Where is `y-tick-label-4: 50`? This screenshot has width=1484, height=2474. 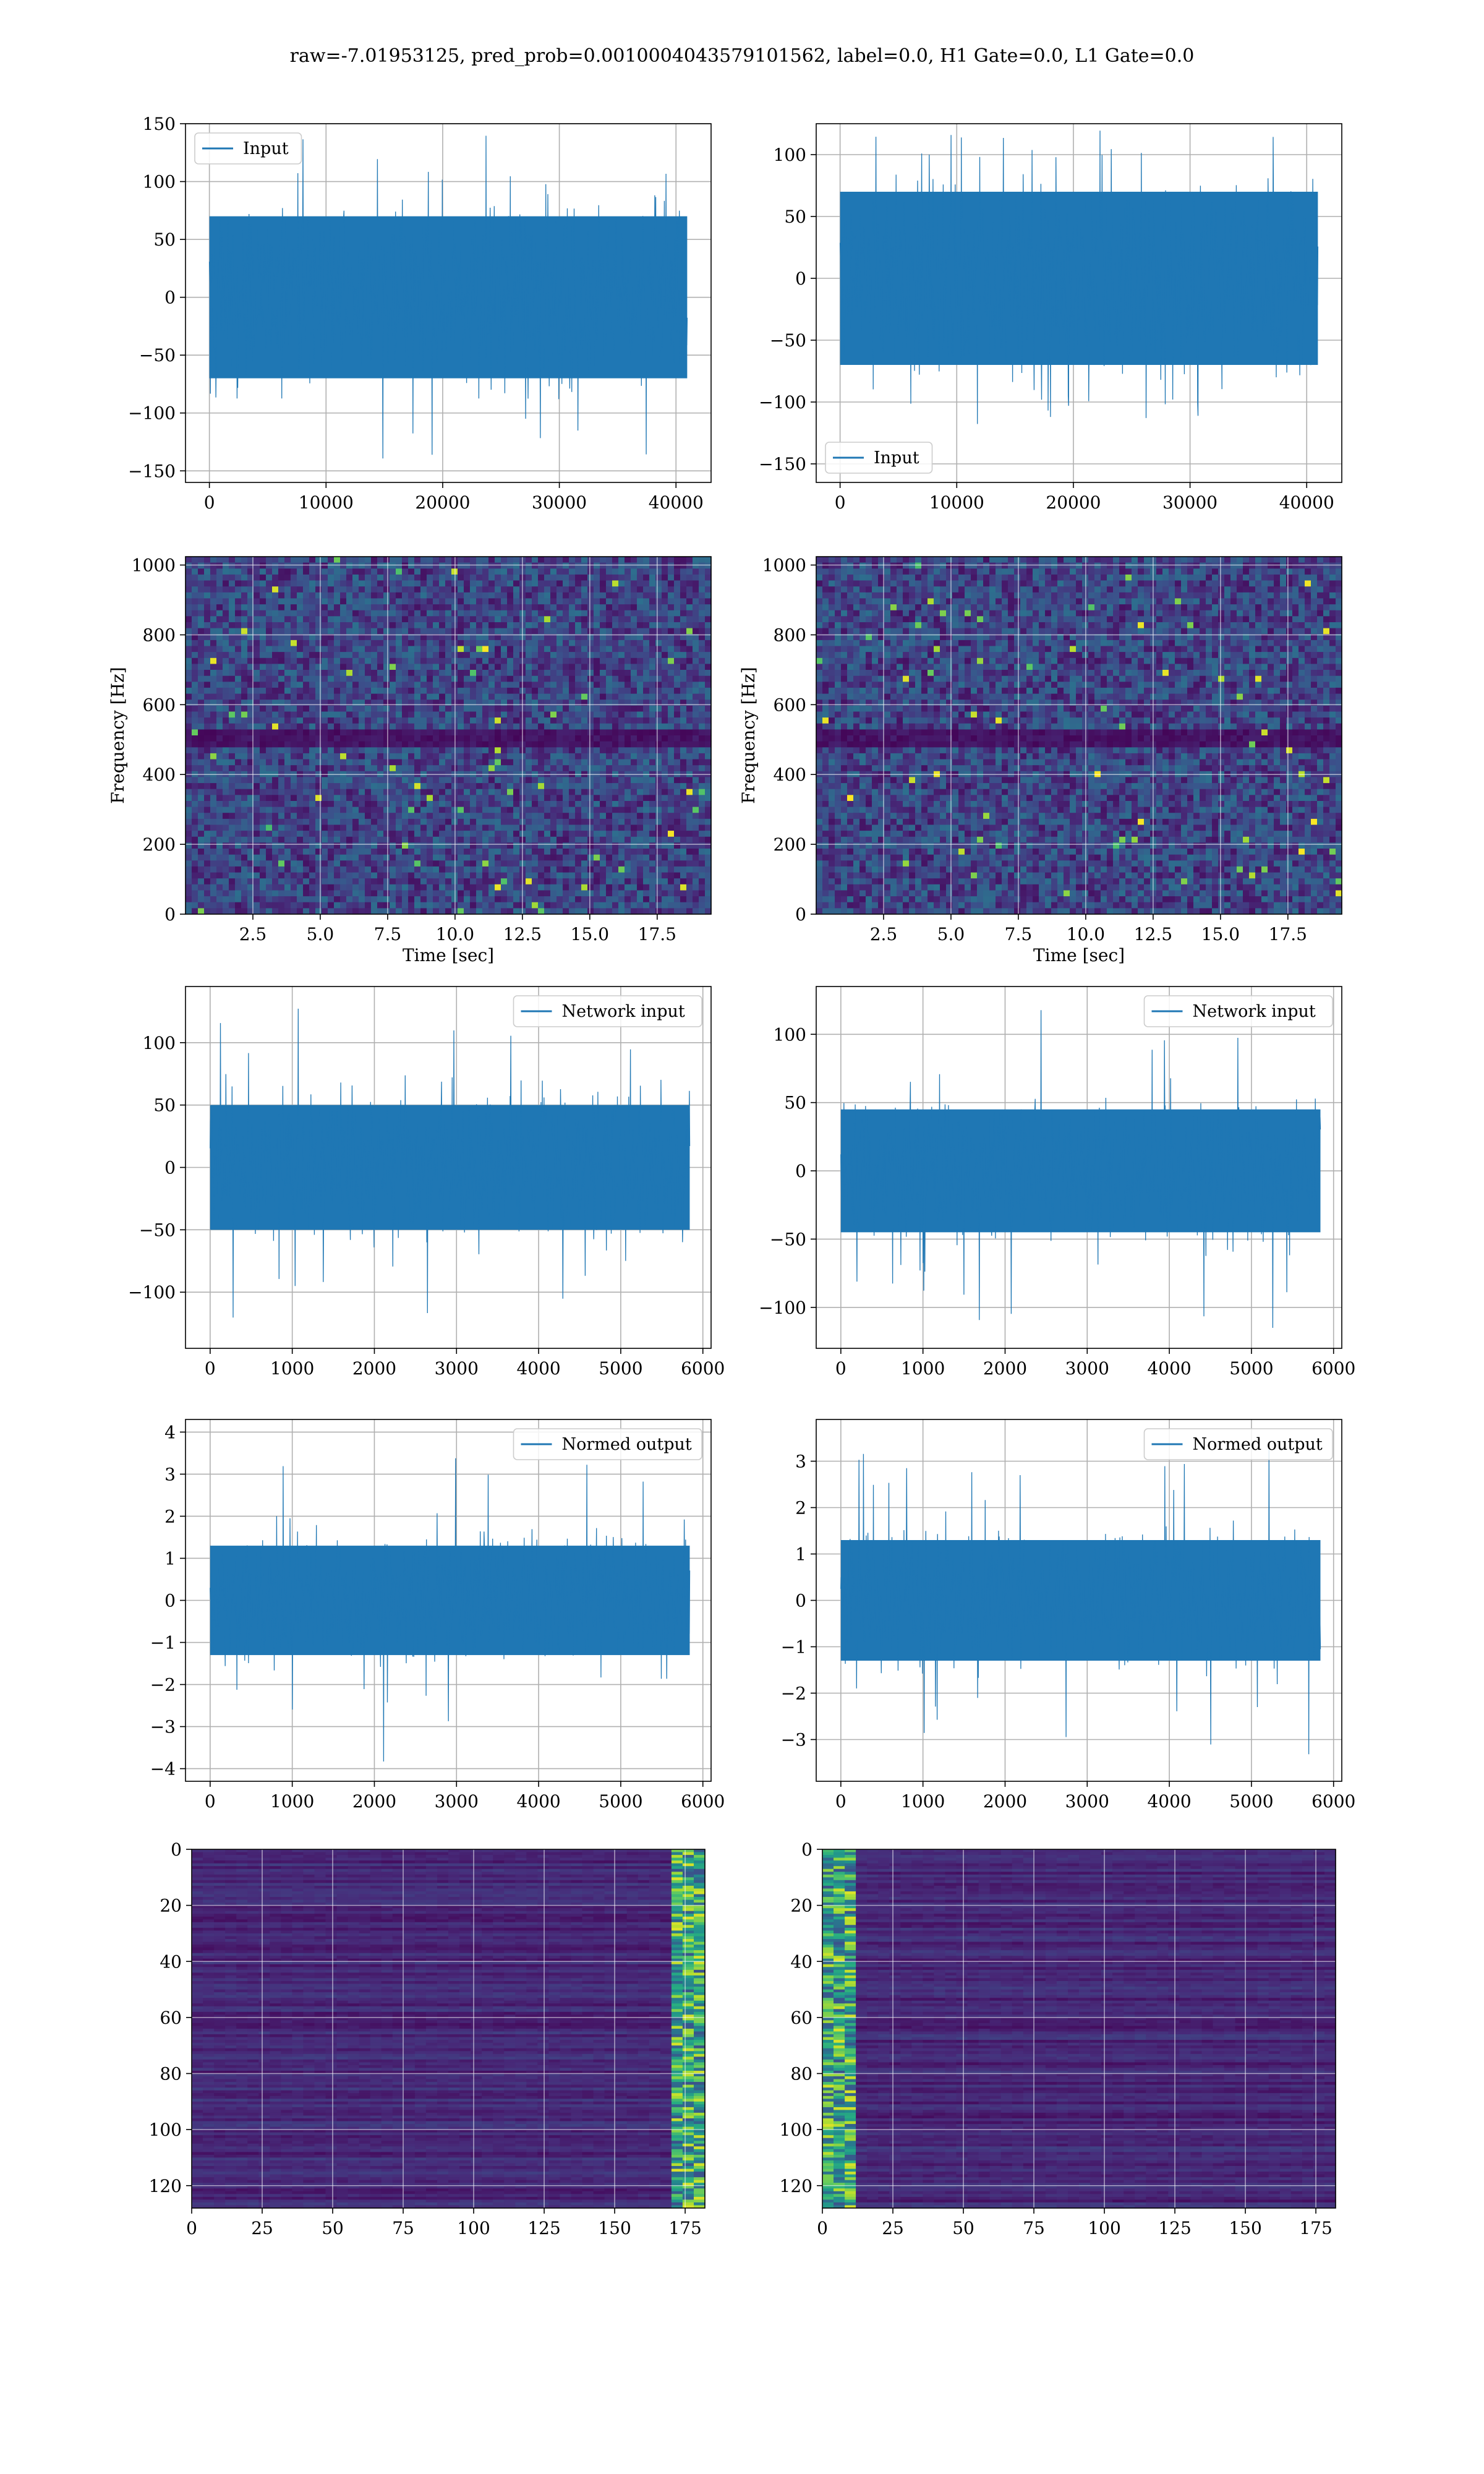 y-tick-label-4: 50 is located at coordinates (795, 217).